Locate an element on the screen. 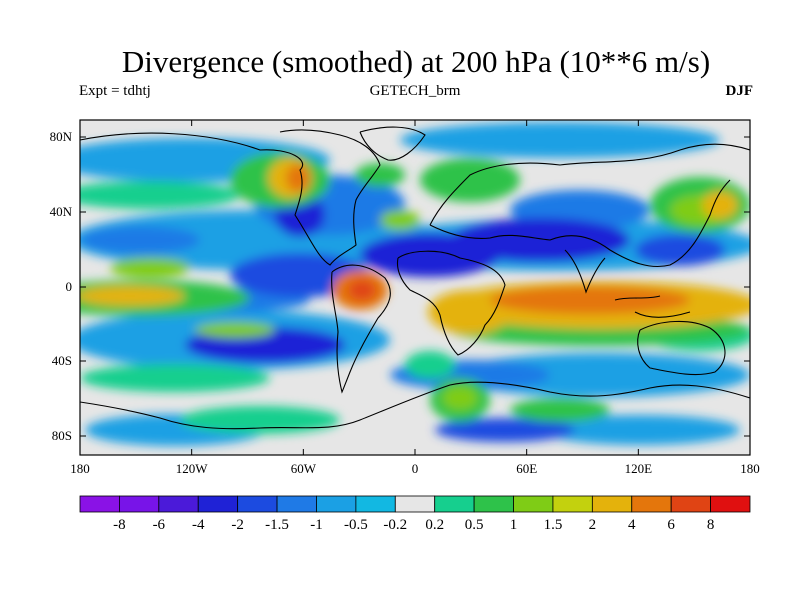 This screenshot has height=600, width=800. colorbar-level-label: -6 is located at coordinates (159, 525).